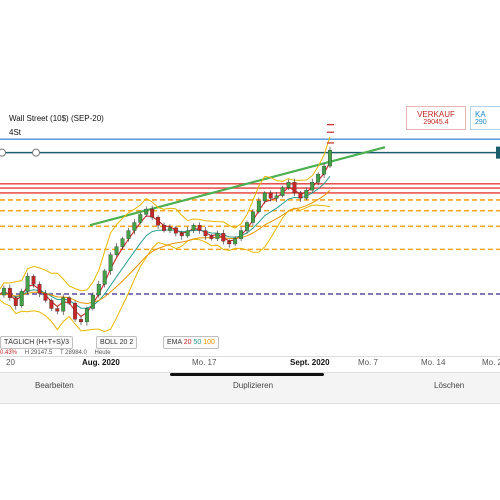  Describe the element at coordinates (247, 374) in the screenshot. I see `scrollbar-thumb` at that location.